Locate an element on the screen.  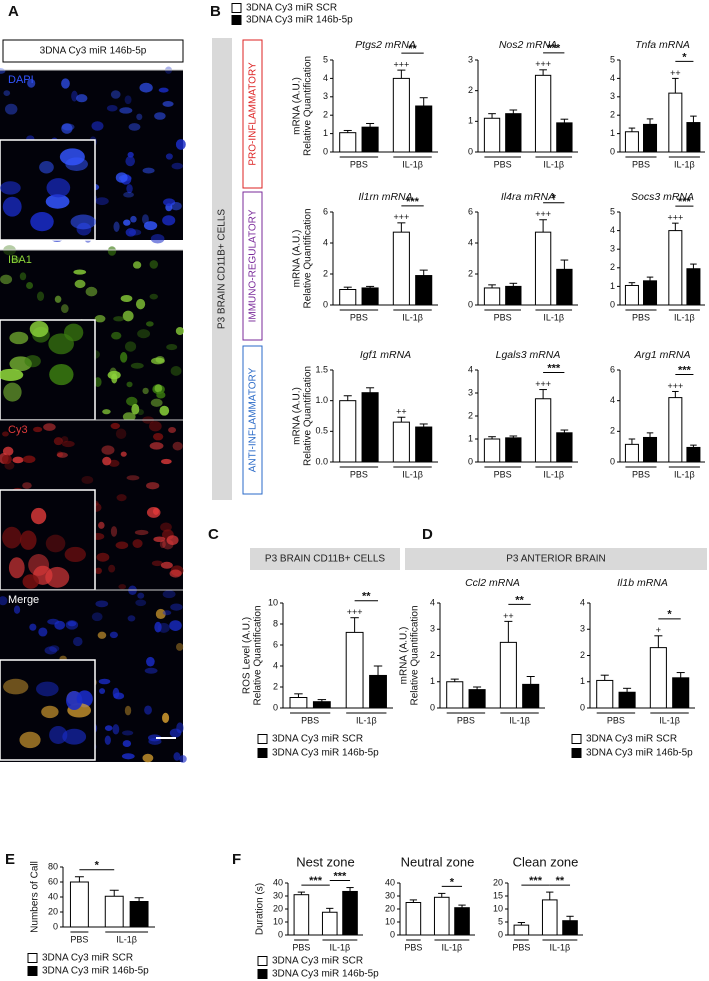
panel-label: D is located at coordinates (427, 534).